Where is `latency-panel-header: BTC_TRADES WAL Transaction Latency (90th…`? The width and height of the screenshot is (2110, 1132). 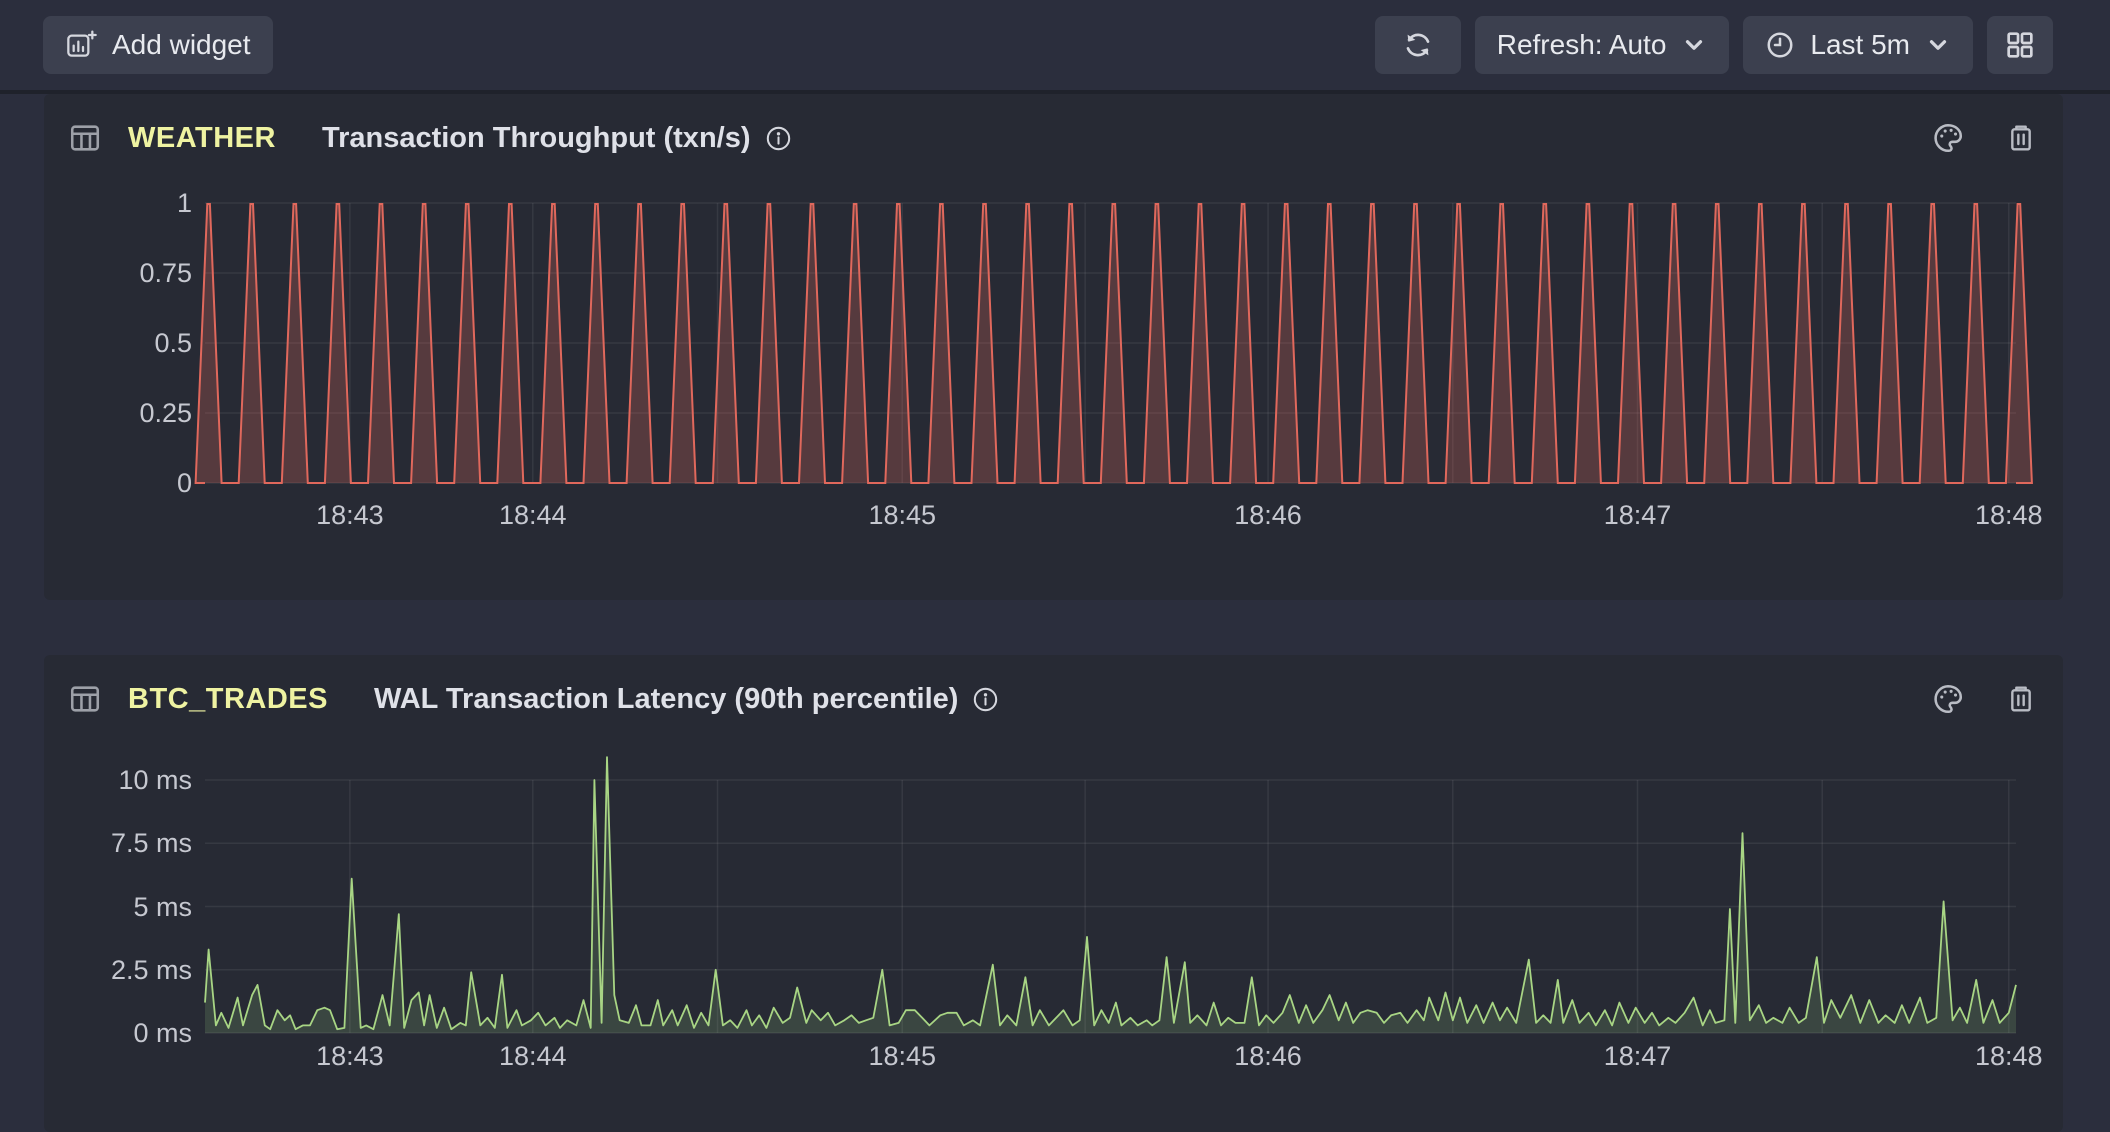 latency-panel-header: BTC_TRADES WAL Transaction Latency (90th… is located at coordinates (1053, 699).